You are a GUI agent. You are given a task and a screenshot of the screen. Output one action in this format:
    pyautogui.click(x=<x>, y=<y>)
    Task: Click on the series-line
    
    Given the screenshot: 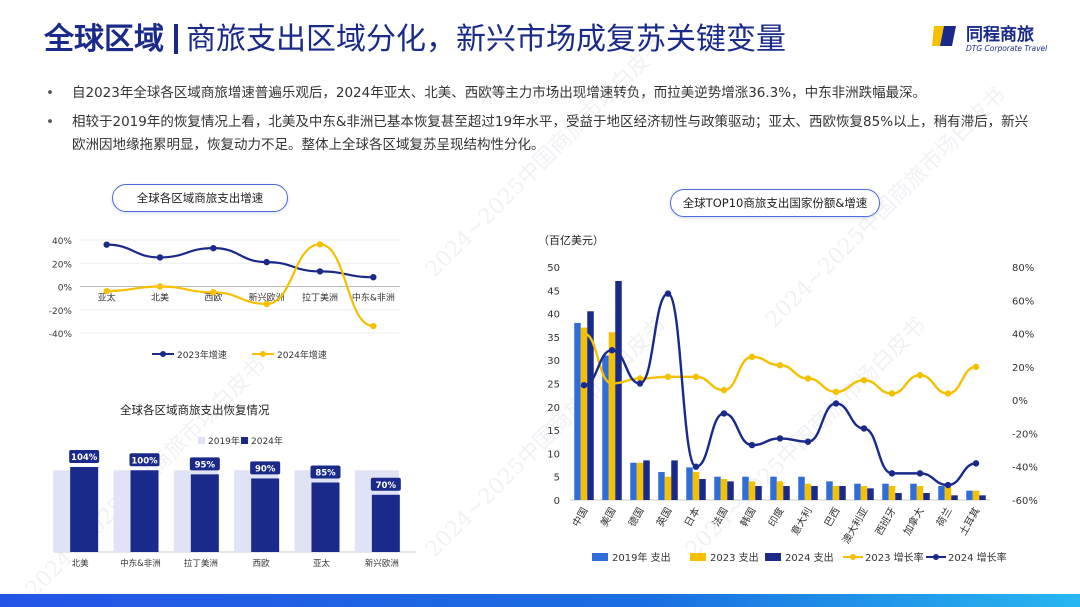 What is the action you would take?
    pyautogui.click(x=240, y=261)
    